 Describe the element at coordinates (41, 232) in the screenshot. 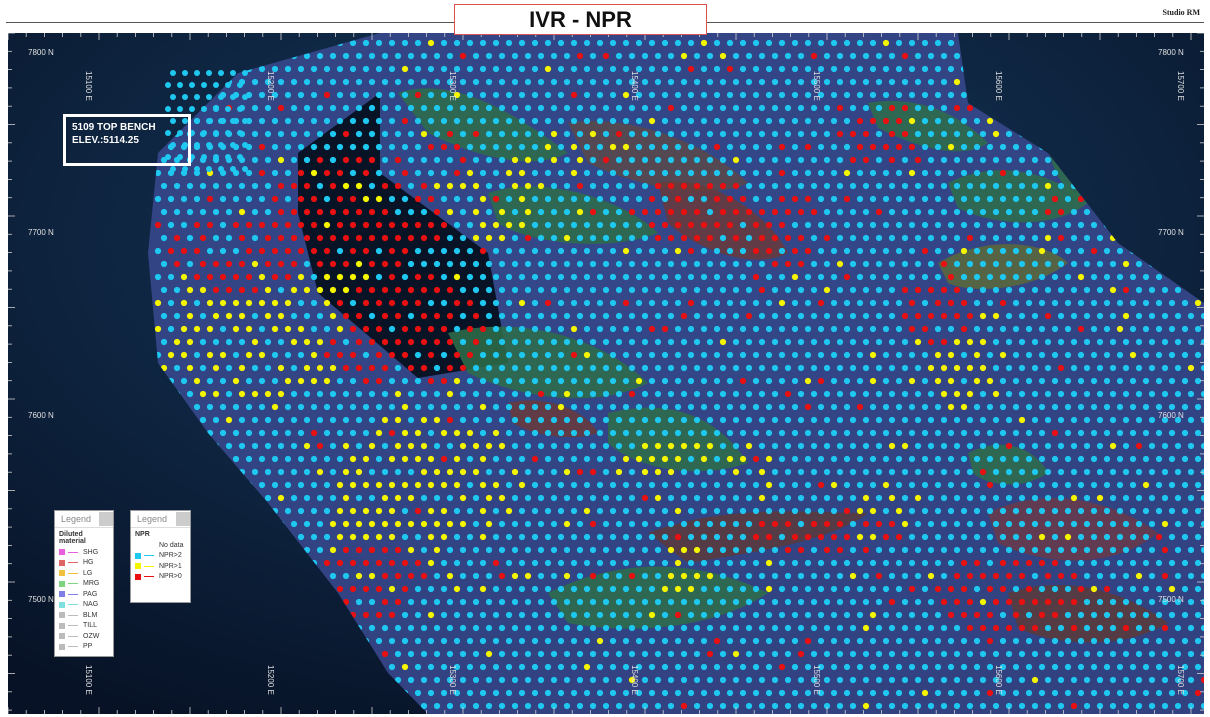

I see `north-left-label-1: 7700 N` at that location.